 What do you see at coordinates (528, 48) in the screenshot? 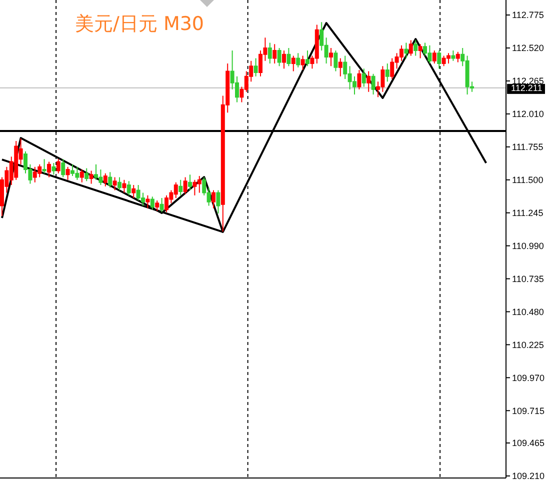
I see `y-tick-label: 112.520` at bounding box center [528, 48].